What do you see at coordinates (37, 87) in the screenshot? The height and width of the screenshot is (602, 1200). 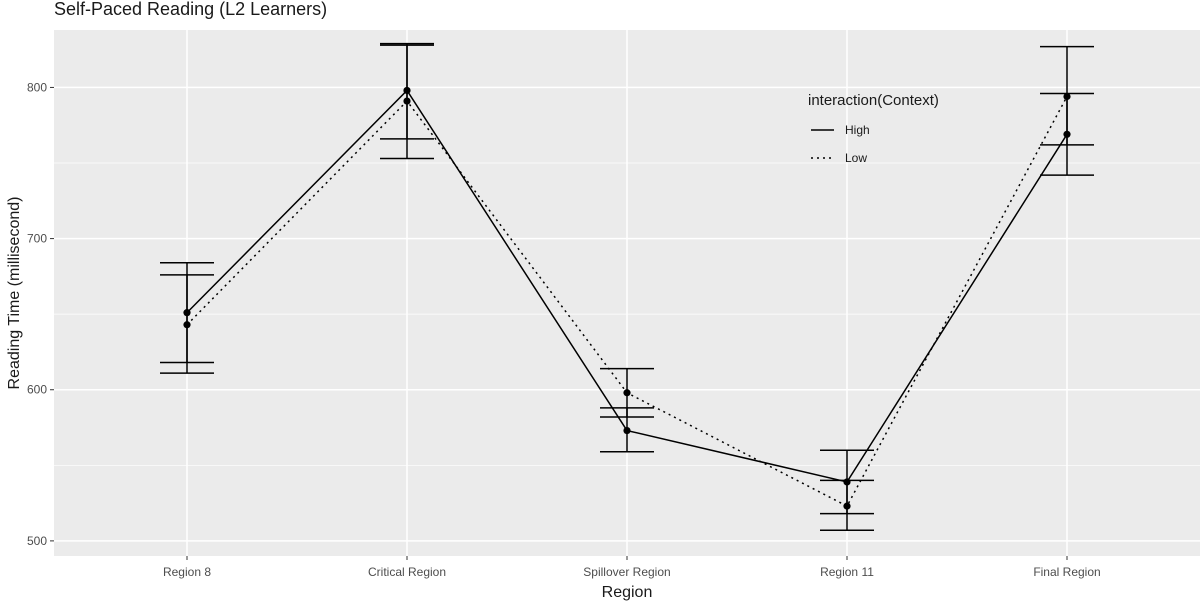 I see `y-tick-label: 800` at bounding box center [37, 87].